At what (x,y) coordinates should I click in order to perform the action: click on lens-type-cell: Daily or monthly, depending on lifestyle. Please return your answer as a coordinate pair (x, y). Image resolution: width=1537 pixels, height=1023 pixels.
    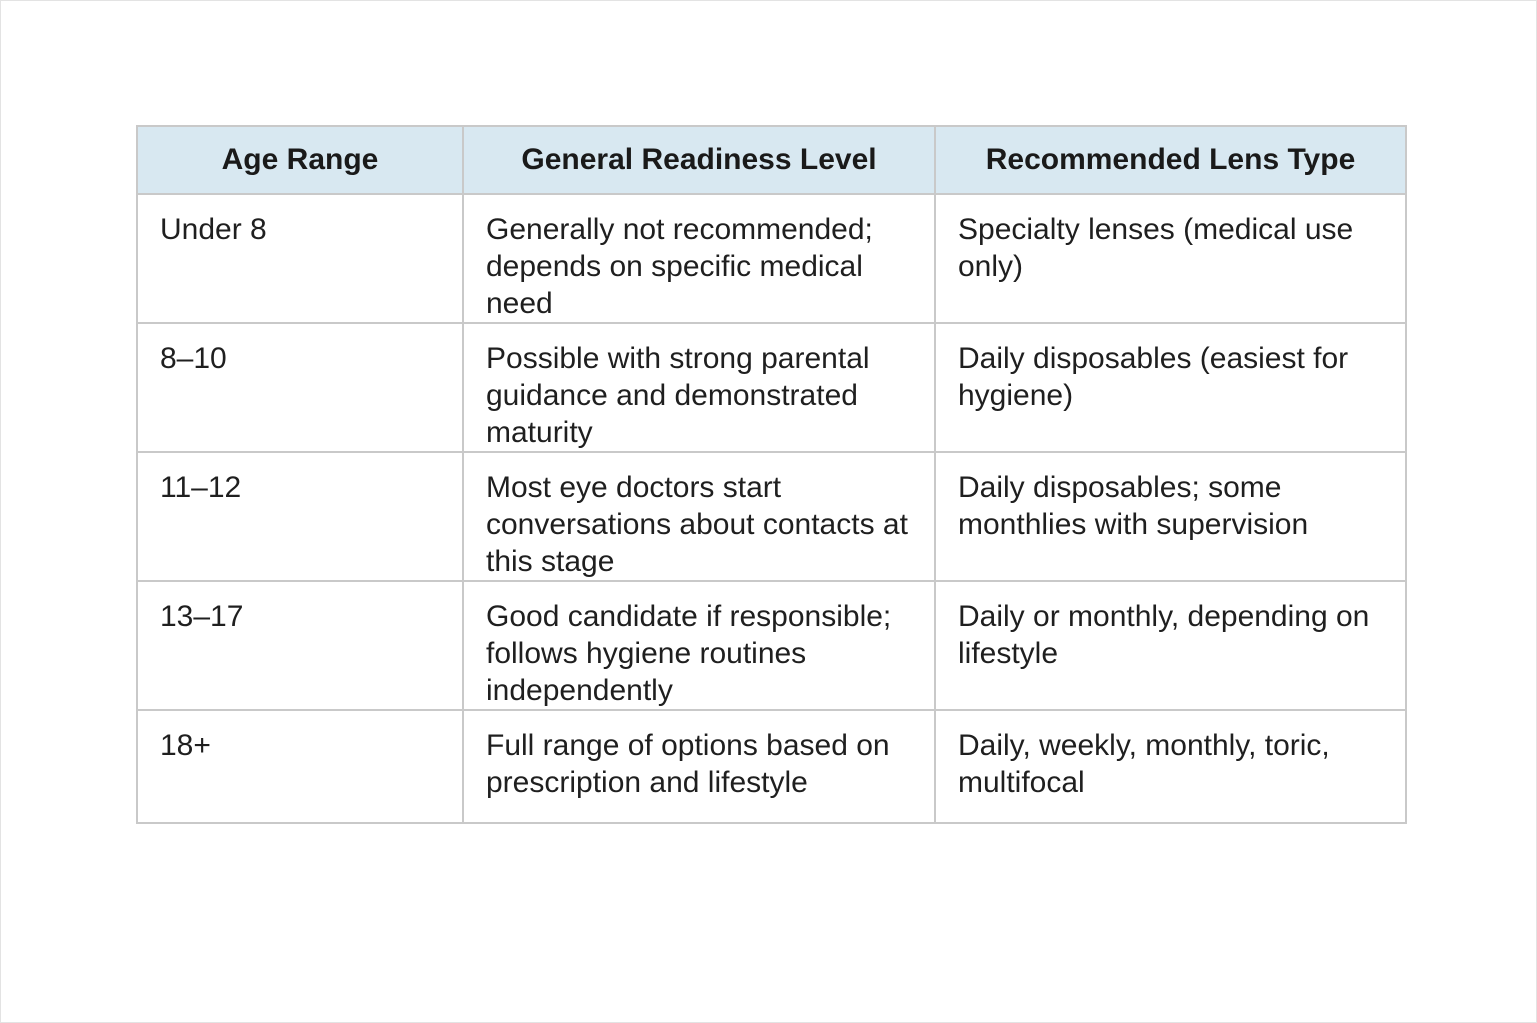
    Looking at the image, I should click on (1170, 645).